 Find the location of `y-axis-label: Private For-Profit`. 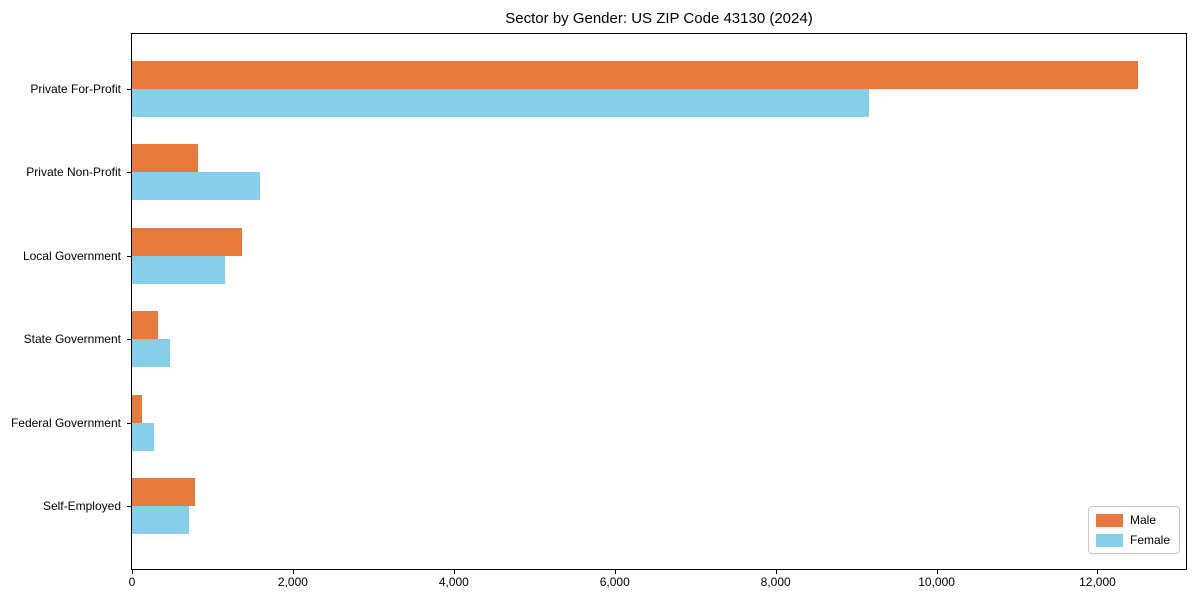

y-axis-label: Private For-Profit is located at coordinates (75, 89).